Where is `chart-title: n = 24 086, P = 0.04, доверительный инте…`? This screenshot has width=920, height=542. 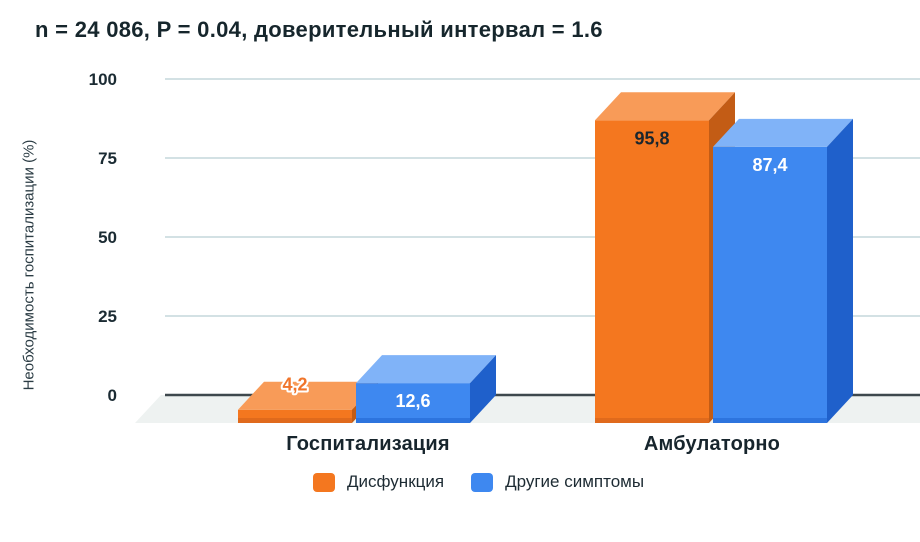 chart-title: n = 24 086, P = 0.04, доверительный инте… is located at coordinates (319, 29).